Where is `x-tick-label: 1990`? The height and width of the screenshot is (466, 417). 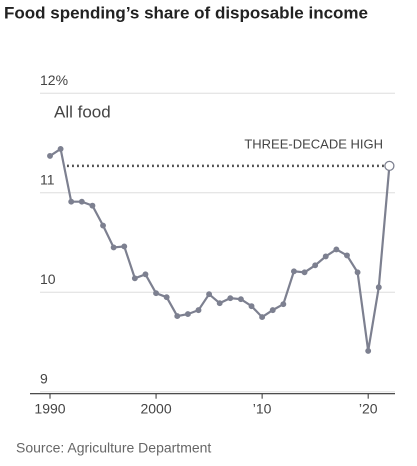 x-tick-label: 1990 is located at coordinates (49, 408).